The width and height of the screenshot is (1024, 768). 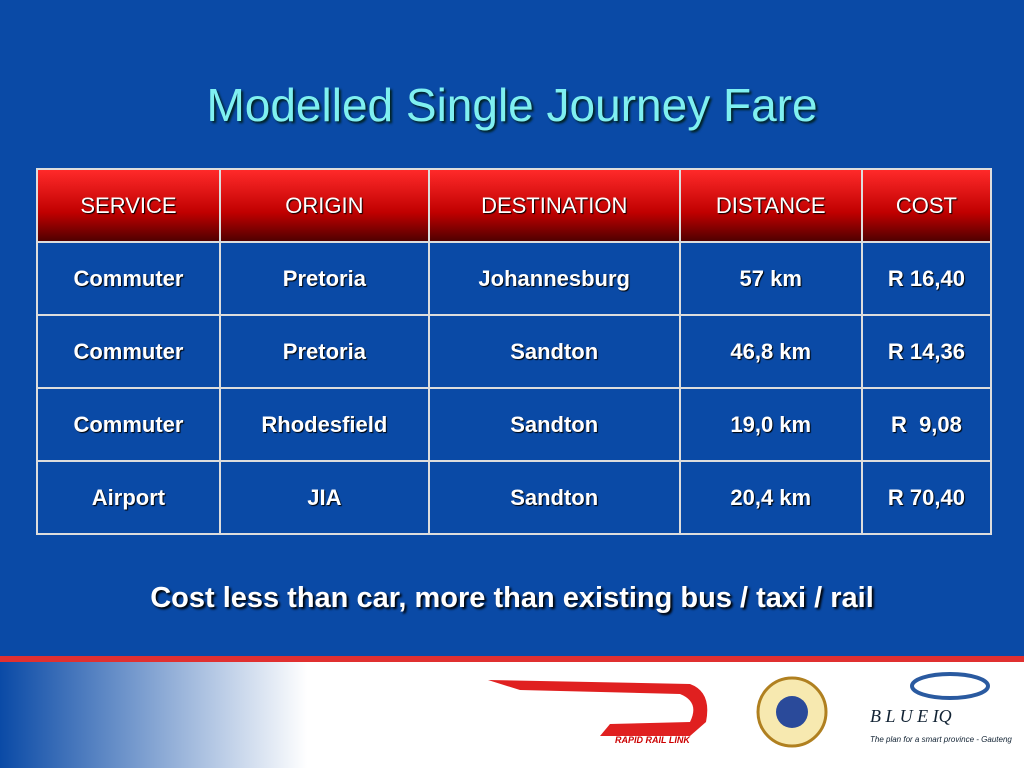 What do you see at coordinates (911, 716) in the screenshot?
I see `blueiq-text: B L U E IQ` at bounding box center [911, 716].